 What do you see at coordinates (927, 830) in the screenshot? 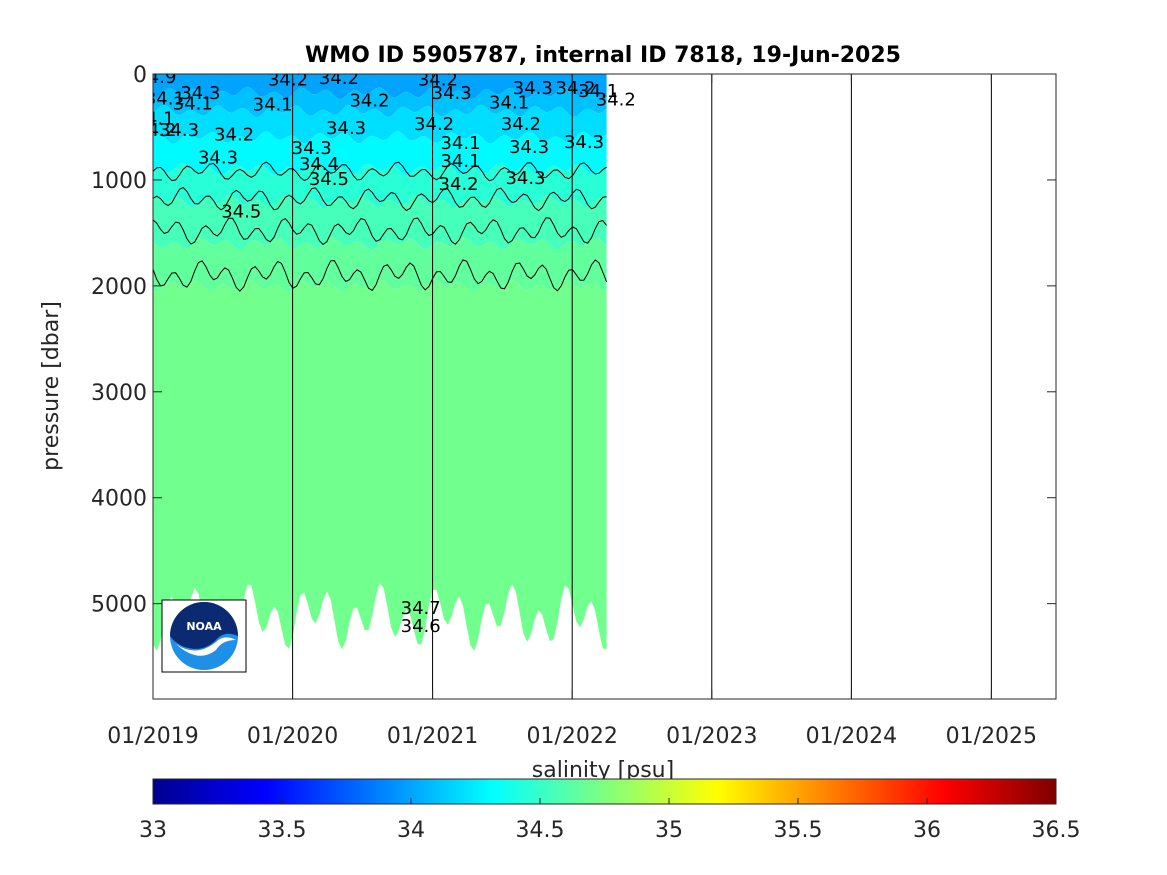
I see `colorbar-tick-label: 36` at bounding box center [927, 830].